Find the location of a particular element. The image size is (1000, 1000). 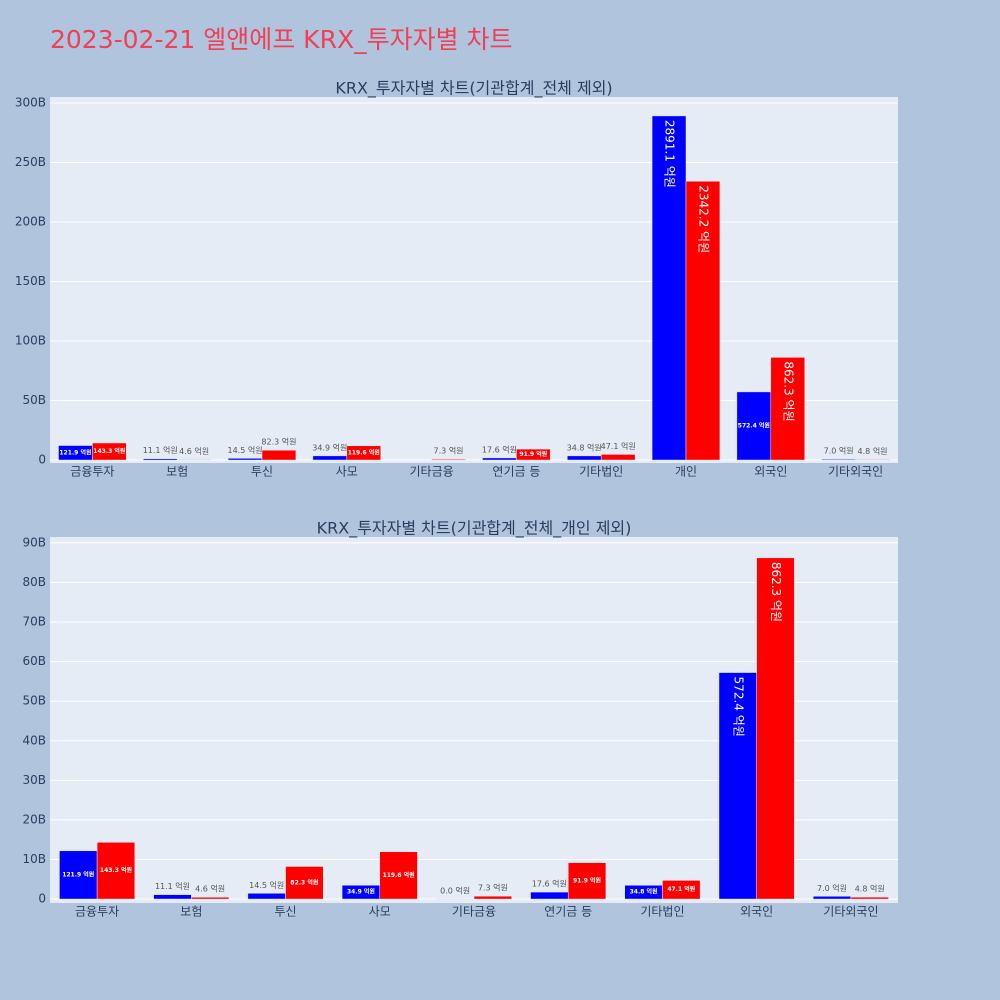

chart-title: KRX_투자자별 차트(기관합계_전체 제외) is located at coordinates (473, 89).